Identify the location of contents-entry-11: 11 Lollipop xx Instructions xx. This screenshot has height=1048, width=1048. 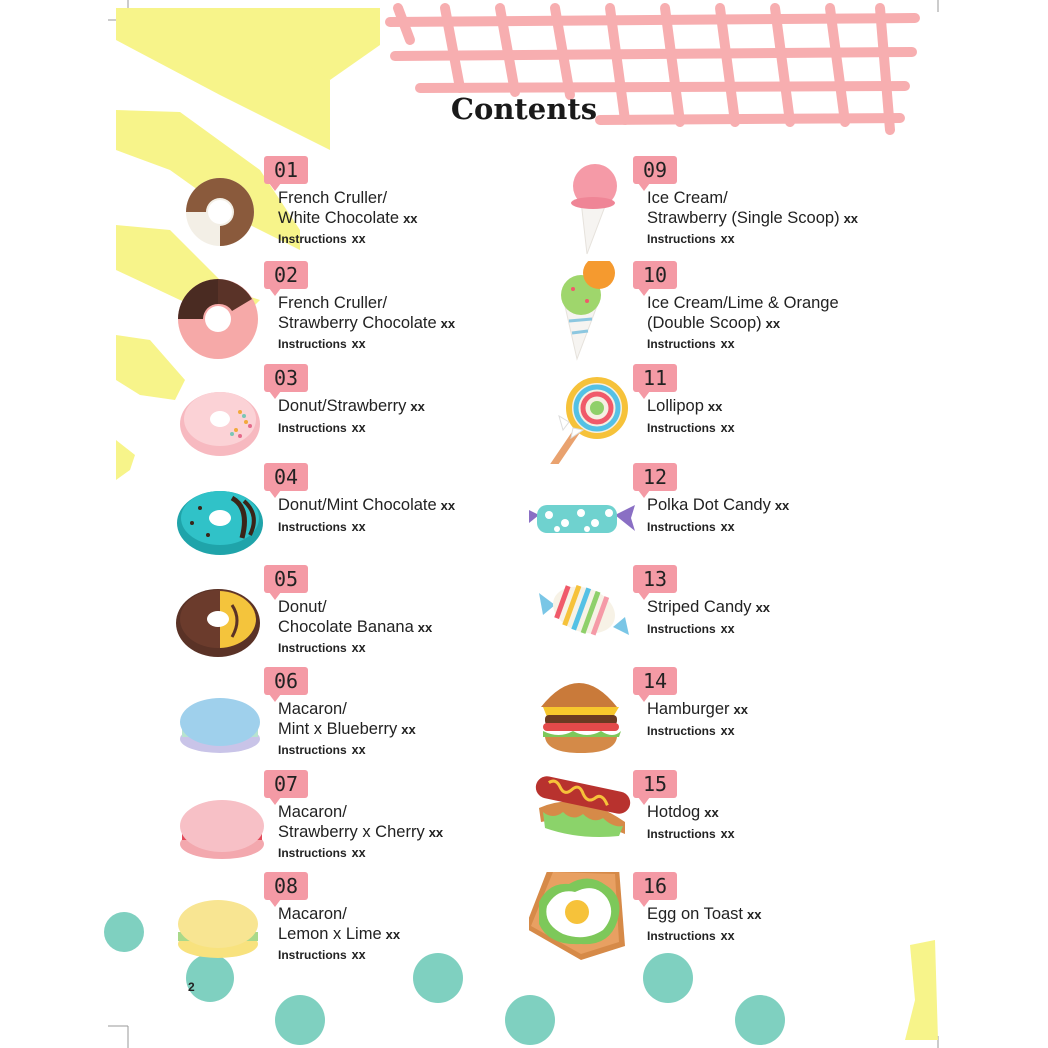
(719, 414).